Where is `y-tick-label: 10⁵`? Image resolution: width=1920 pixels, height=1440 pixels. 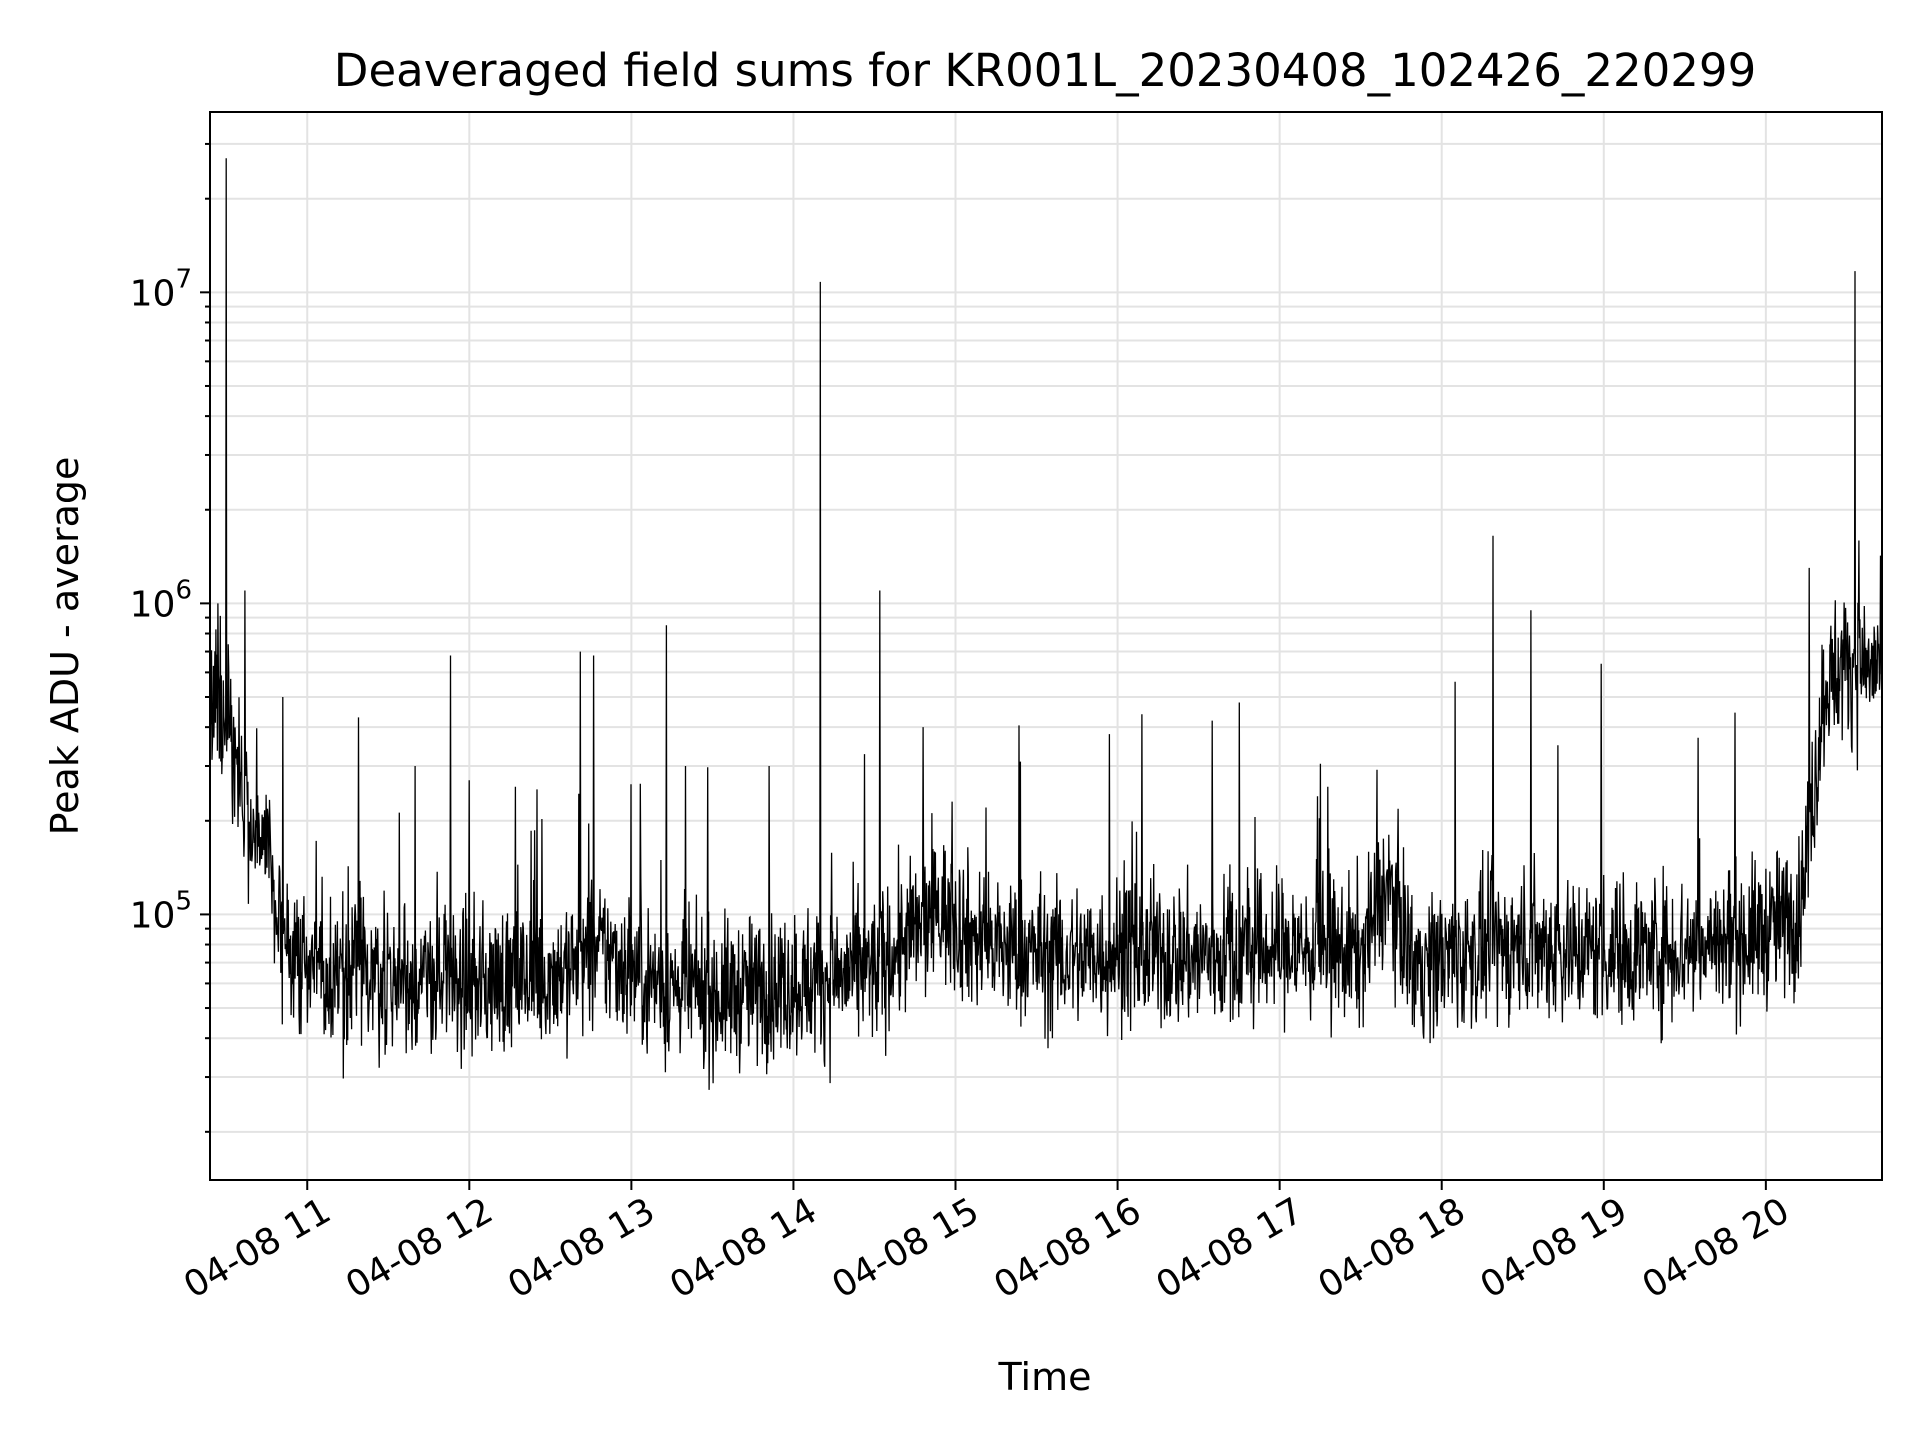 y-tick-label: 10⁵ is located at coordinates (161, 911).